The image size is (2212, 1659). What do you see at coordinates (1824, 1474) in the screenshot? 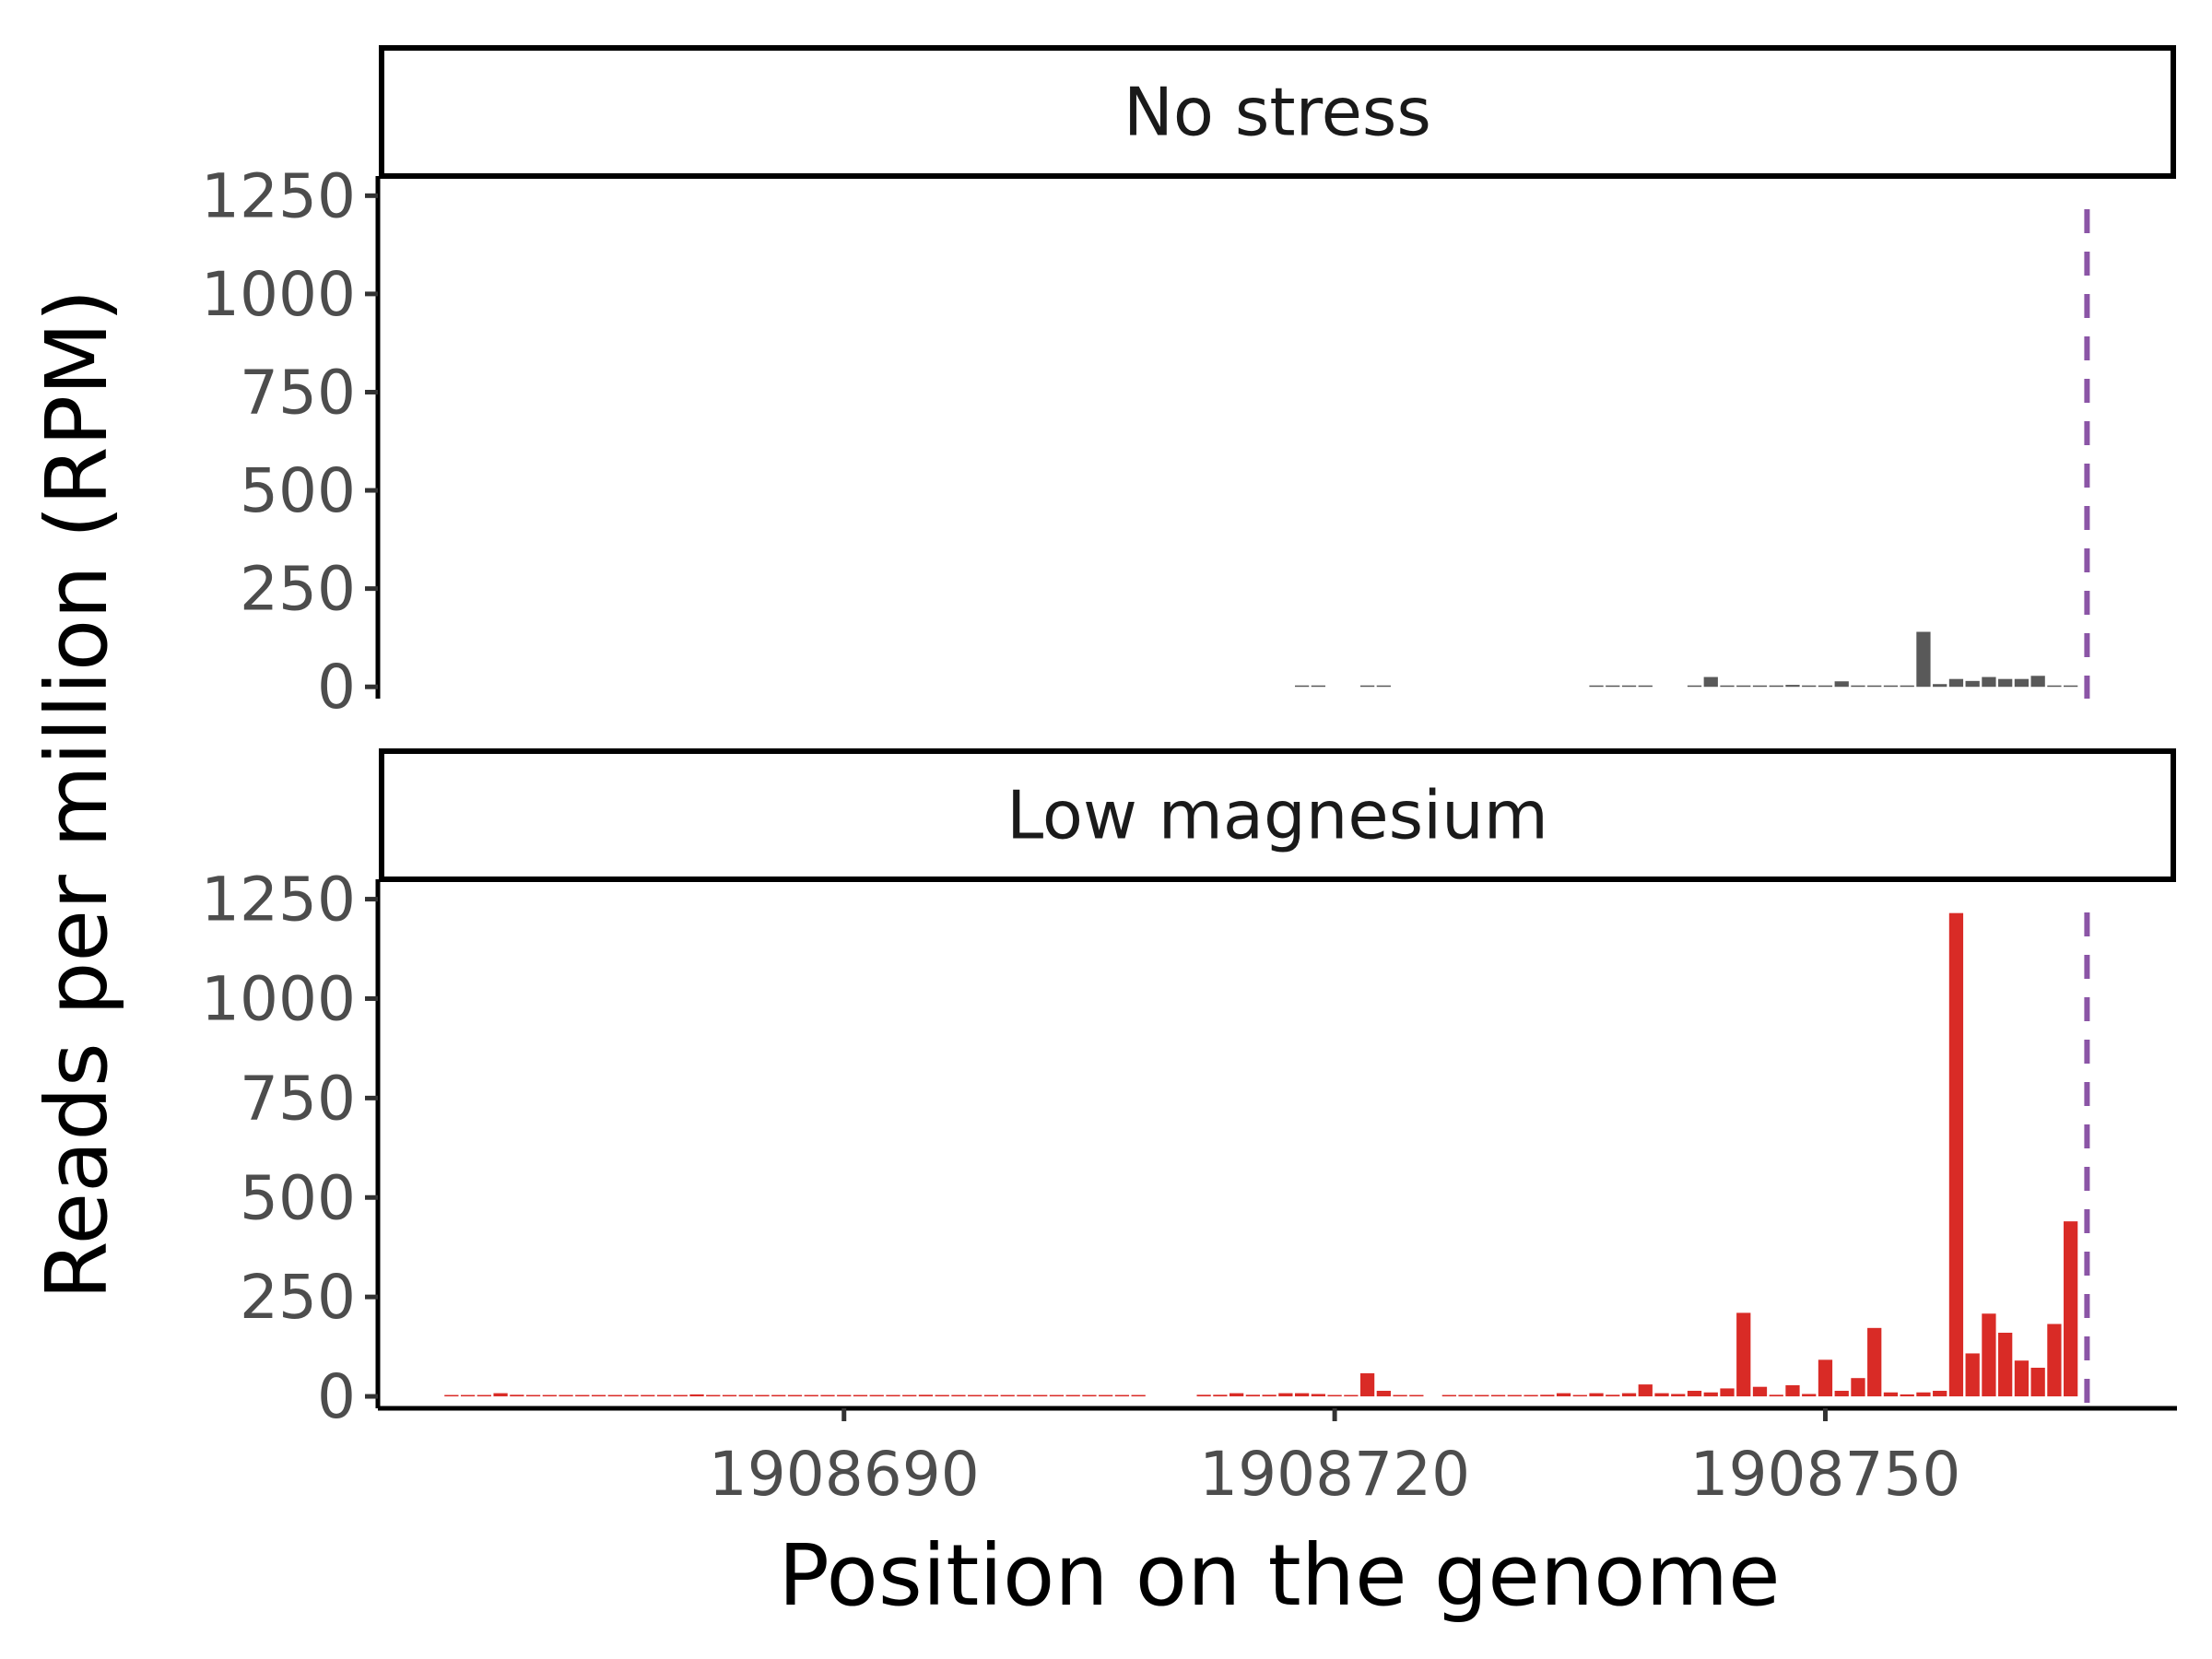
I see `x-tick-label: 1908750` at bounding box center [1824, 1474].